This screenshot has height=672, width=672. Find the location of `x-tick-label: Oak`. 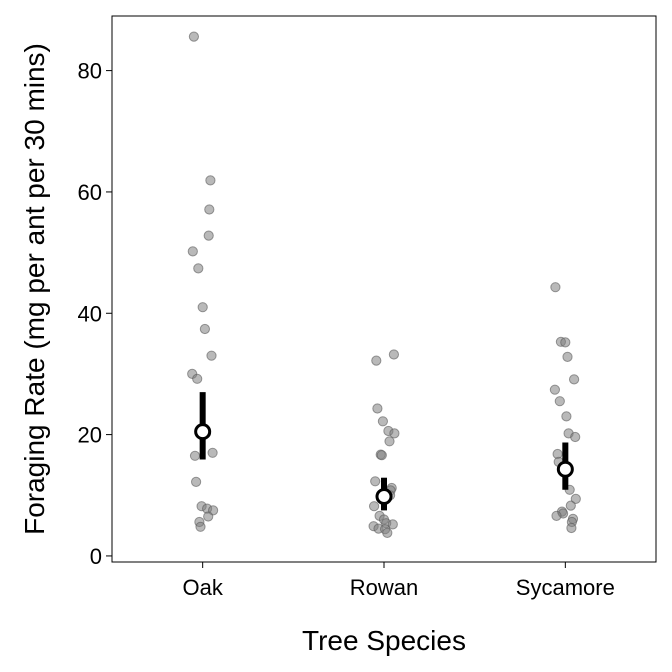

x-tick-label: Oak is located at coordinates (202, 587).